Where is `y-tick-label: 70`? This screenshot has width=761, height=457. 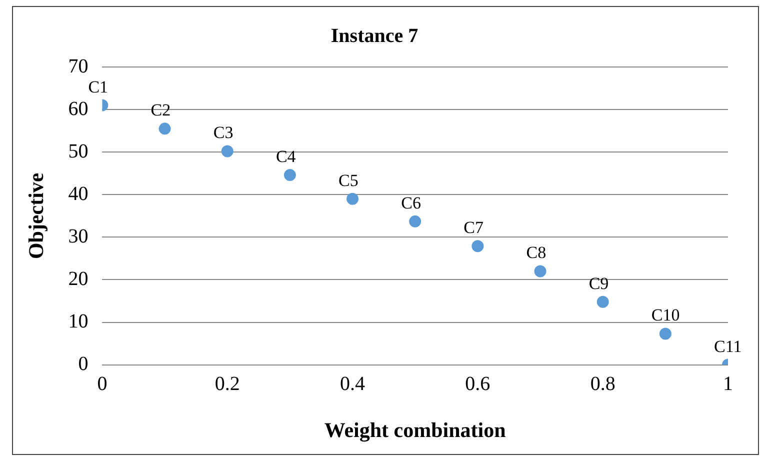 y-tick-label: 70 is located at coordinates (78, 66).